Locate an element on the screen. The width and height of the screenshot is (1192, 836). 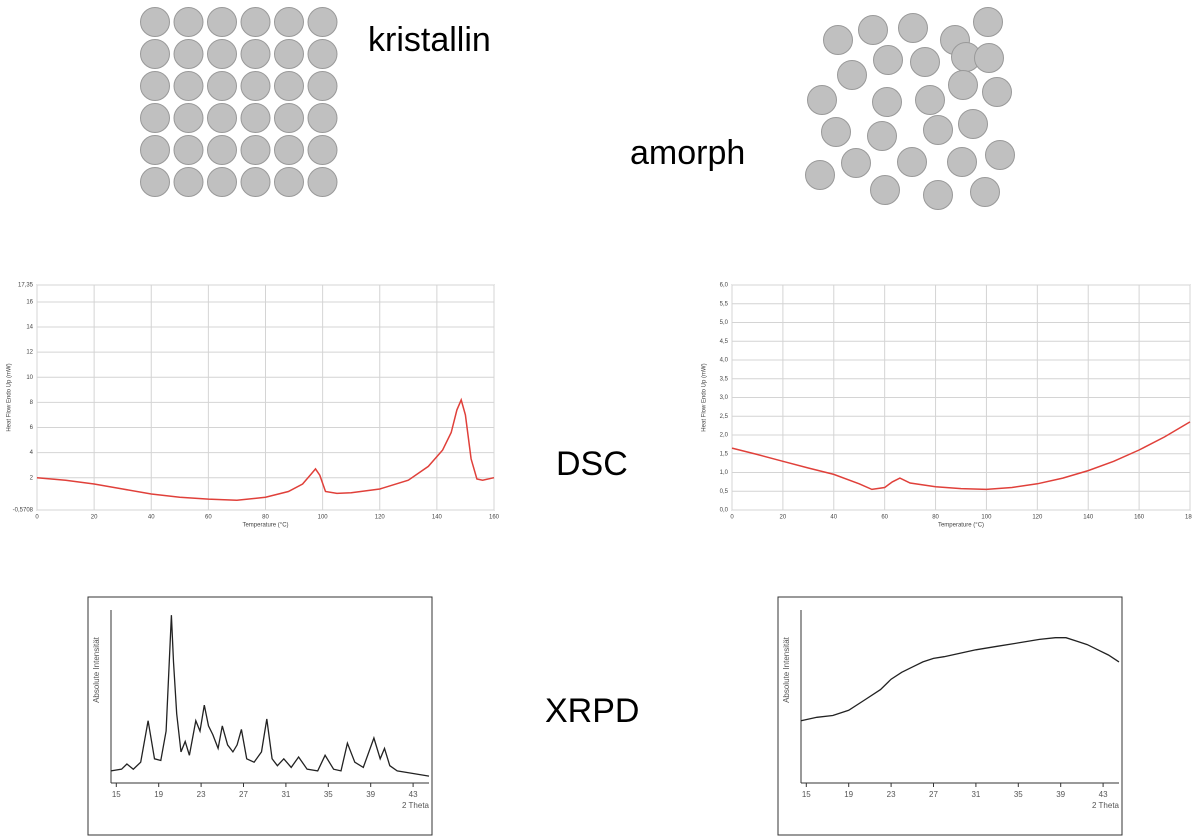
x-tick-label: 180 is located at coordinates (1188, 518).